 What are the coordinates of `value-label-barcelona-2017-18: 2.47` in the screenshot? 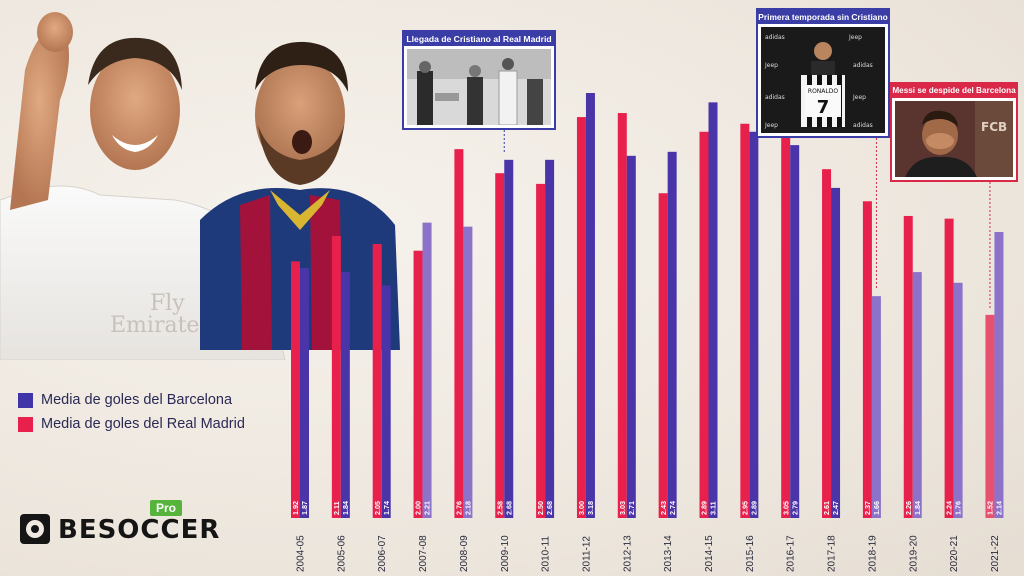 It's located at (835, 508).